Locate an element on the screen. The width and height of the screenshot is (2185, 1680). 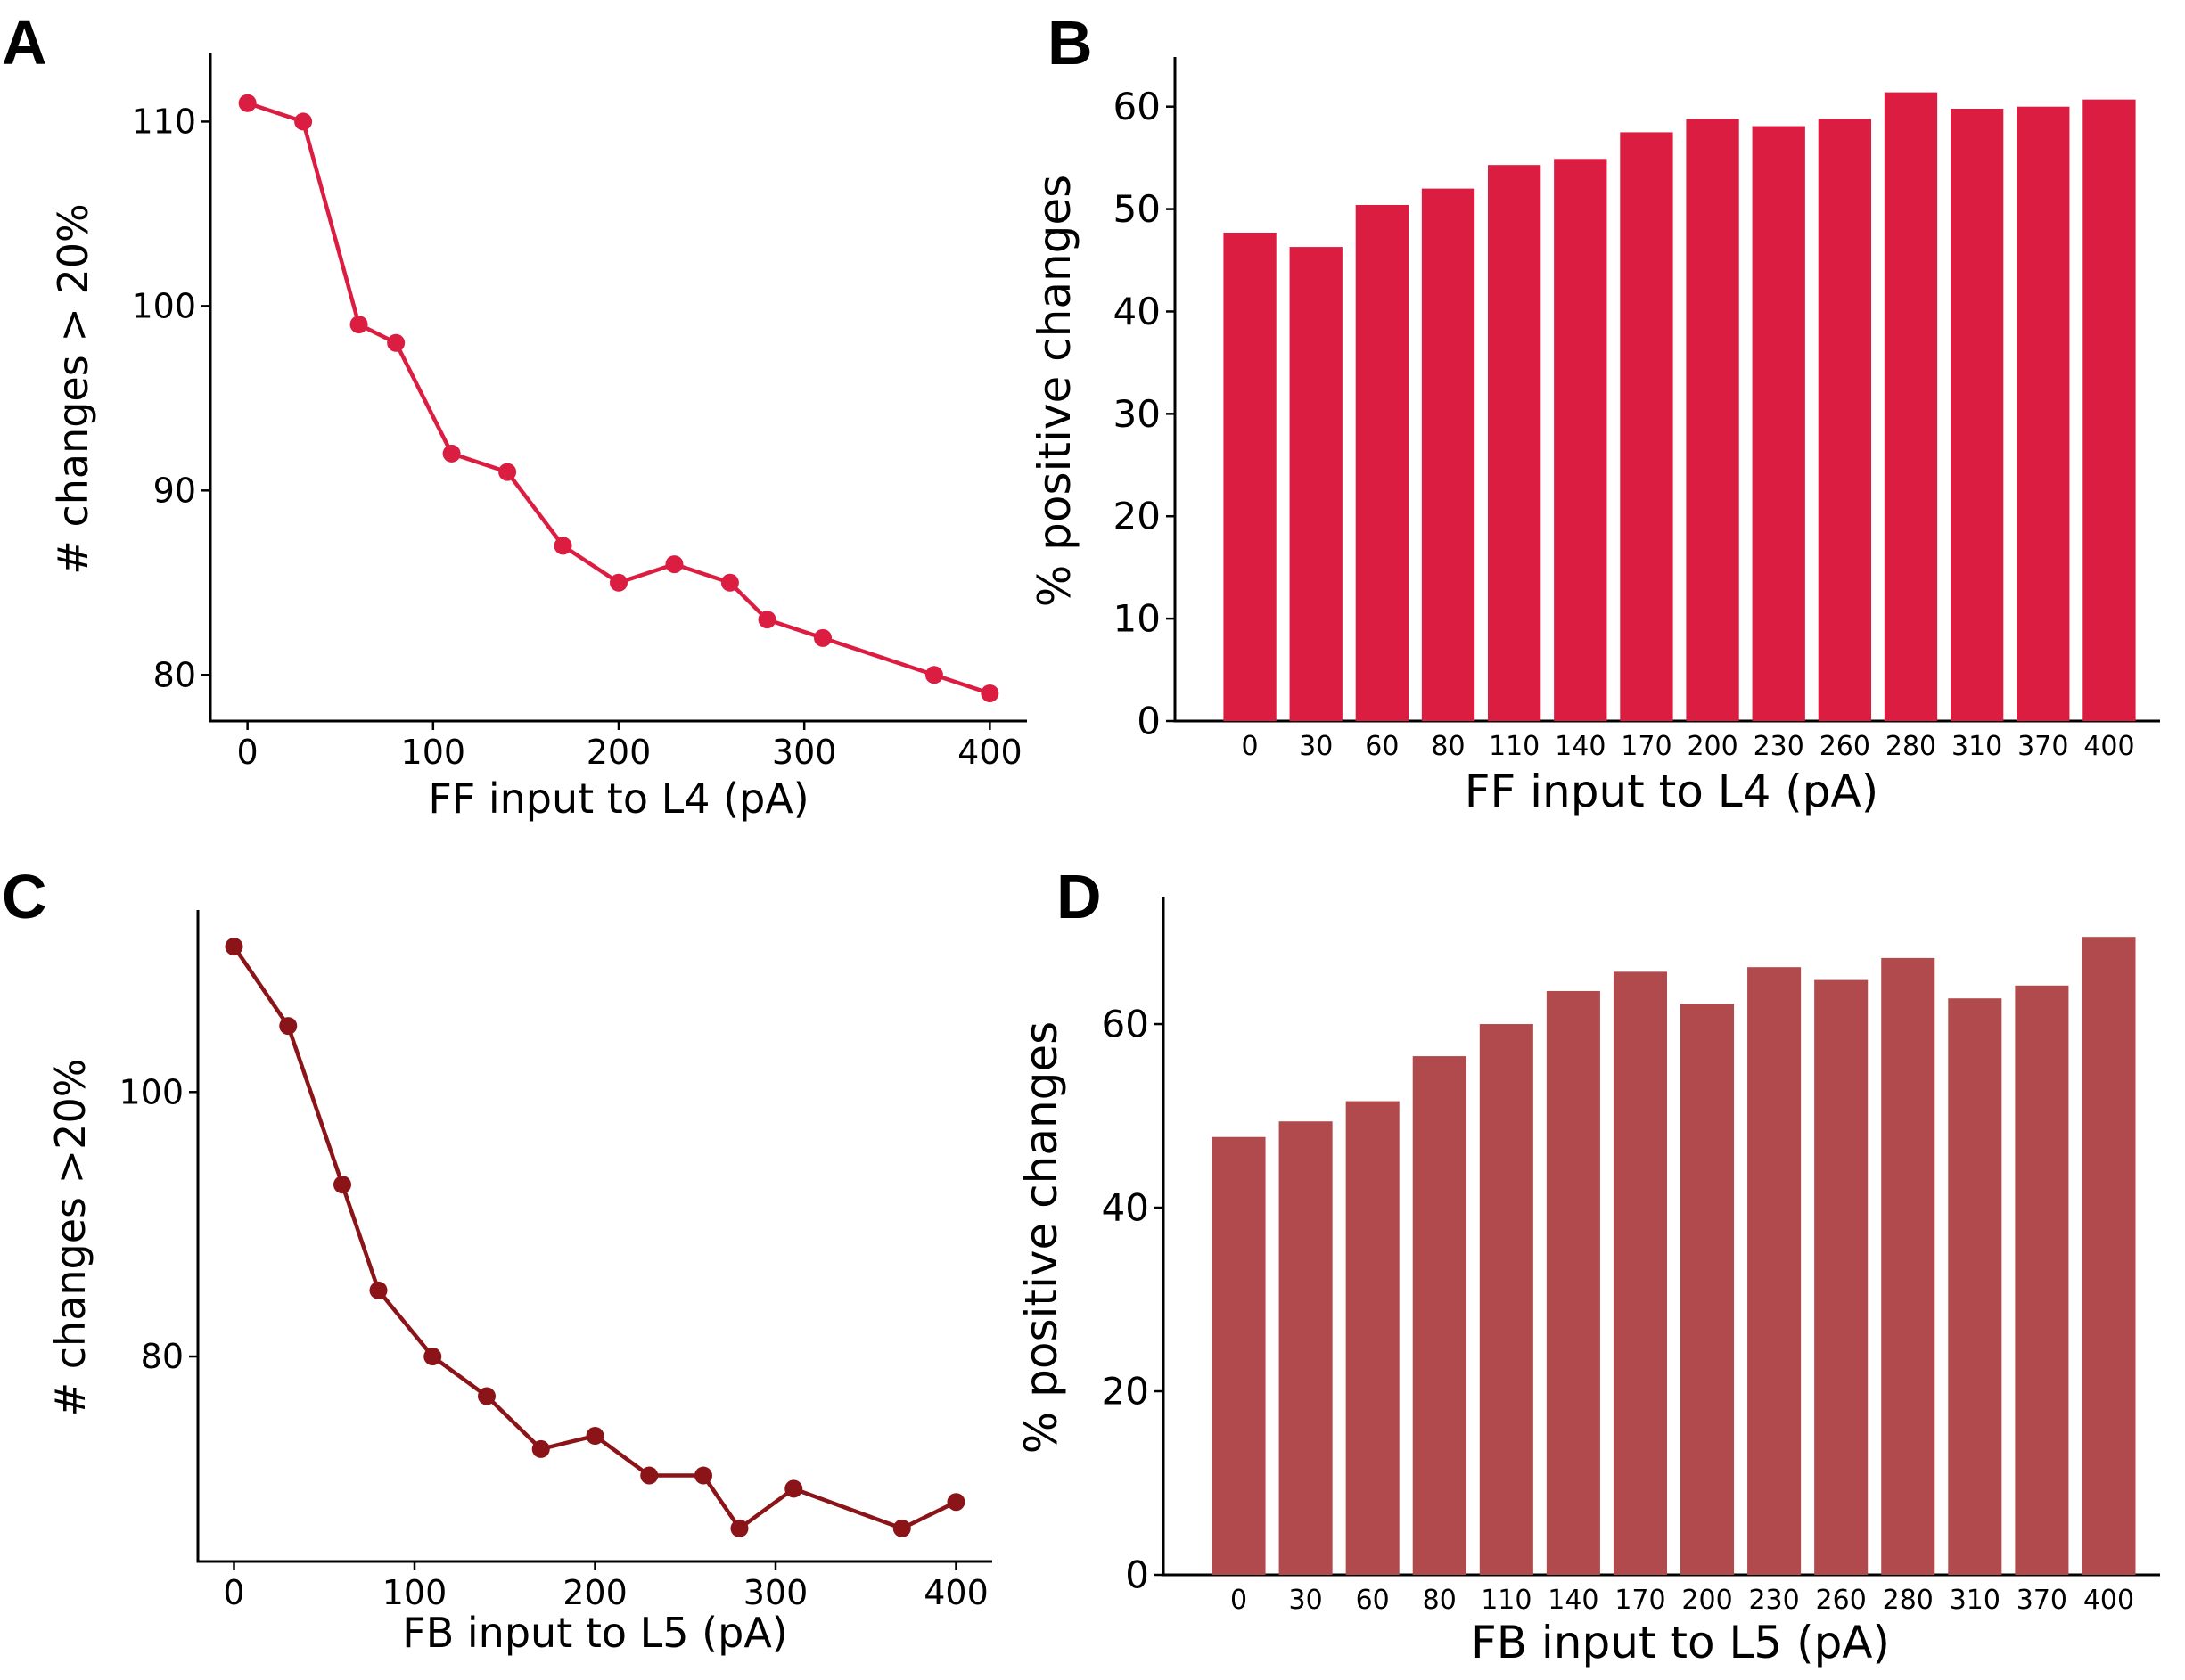
y-tick-label: 50 is located at coordinates (1137, 209).